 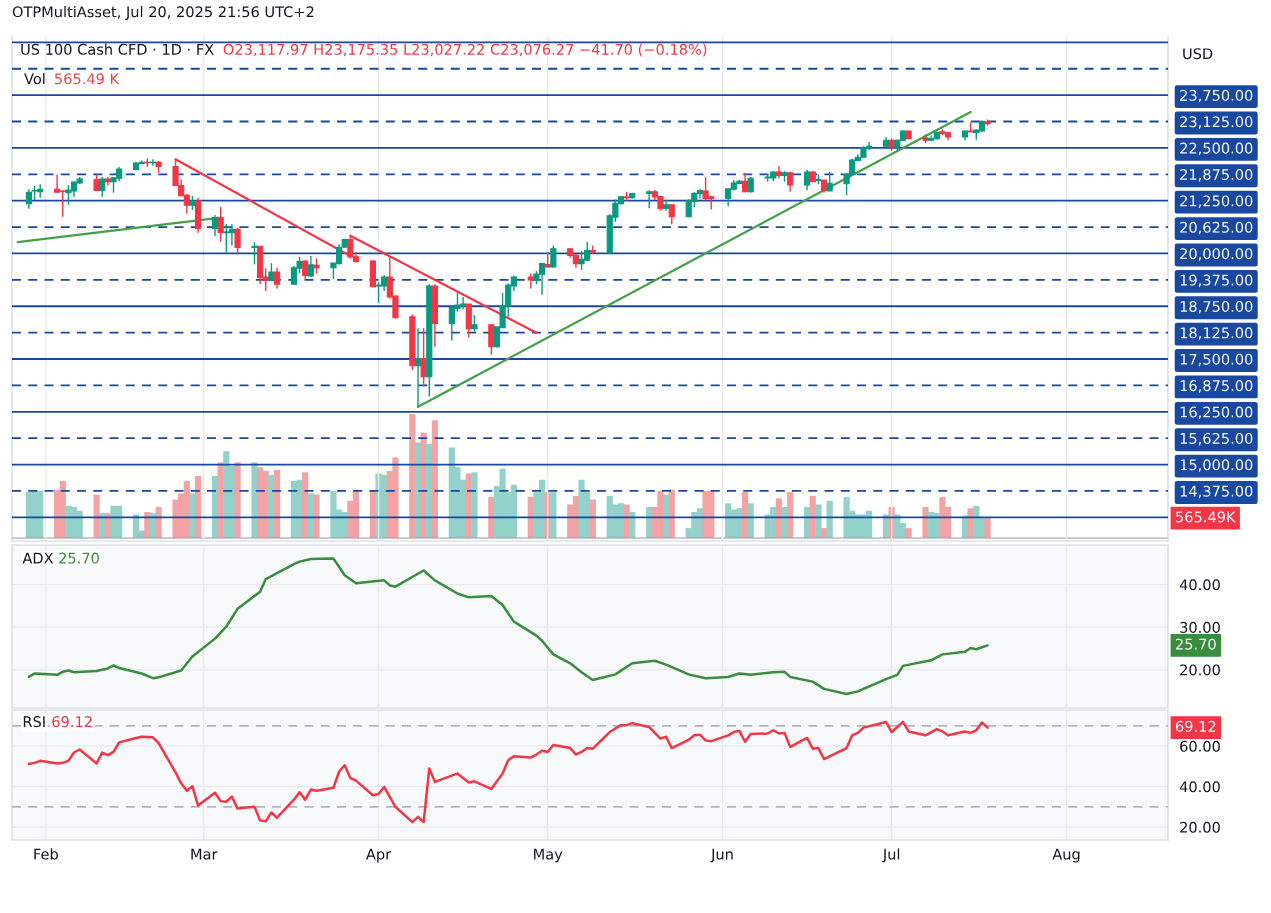 What do you see at coordinates (72, 722) in the screenshot?
I see `annotation: 69.12` at bounding box center [72, 722].